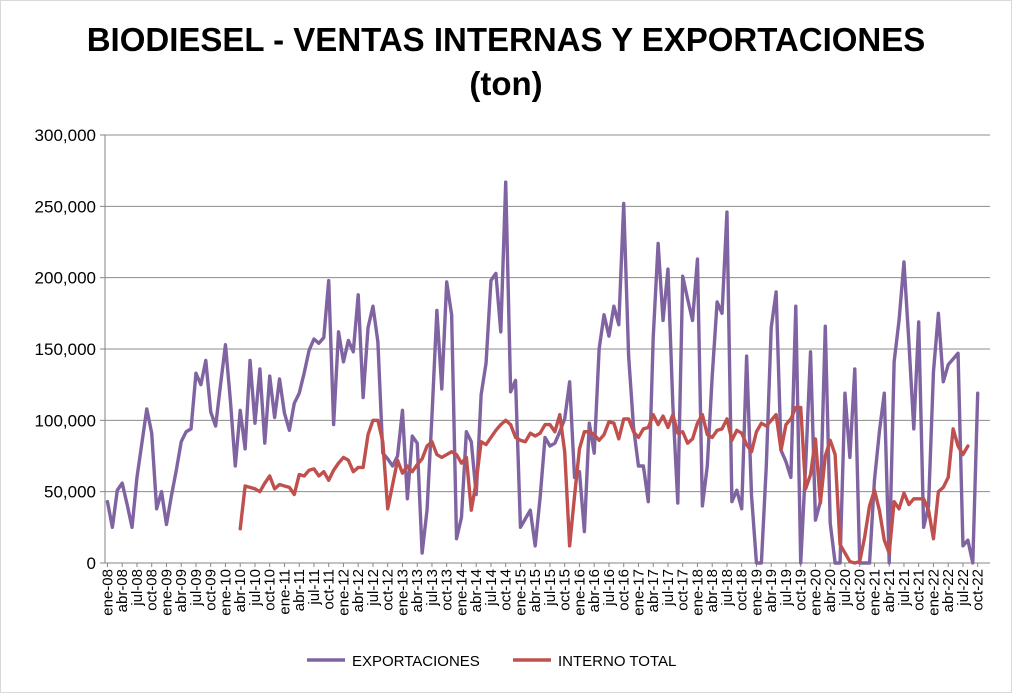 This screenshot has width=1012, height=693. I want to click on x-tick-label: ene-11, so click(284, 592).